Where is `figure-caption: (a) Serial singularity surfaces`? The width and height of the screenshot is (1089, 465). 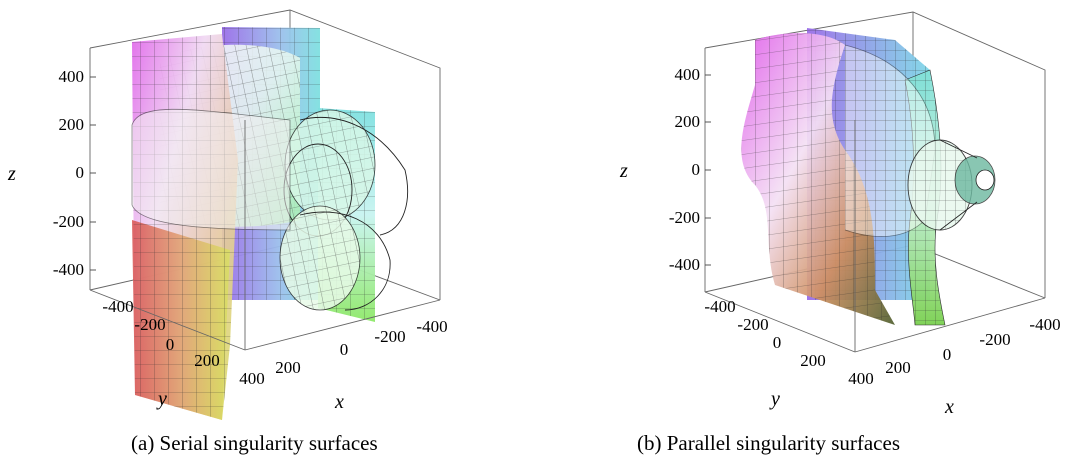 figure-caption: (a) Serial singularity surfaces is located at coordinates (254, 443).